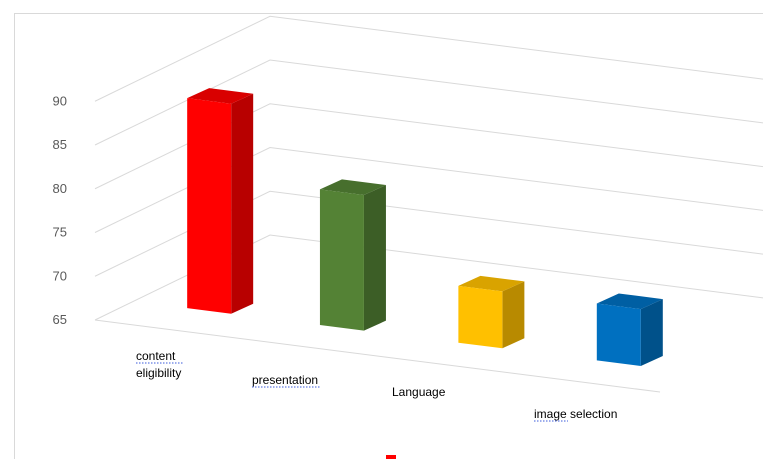 The width and height of the screenshot is (763, 459). I want to click on category-label: Language, so click(419, 392).